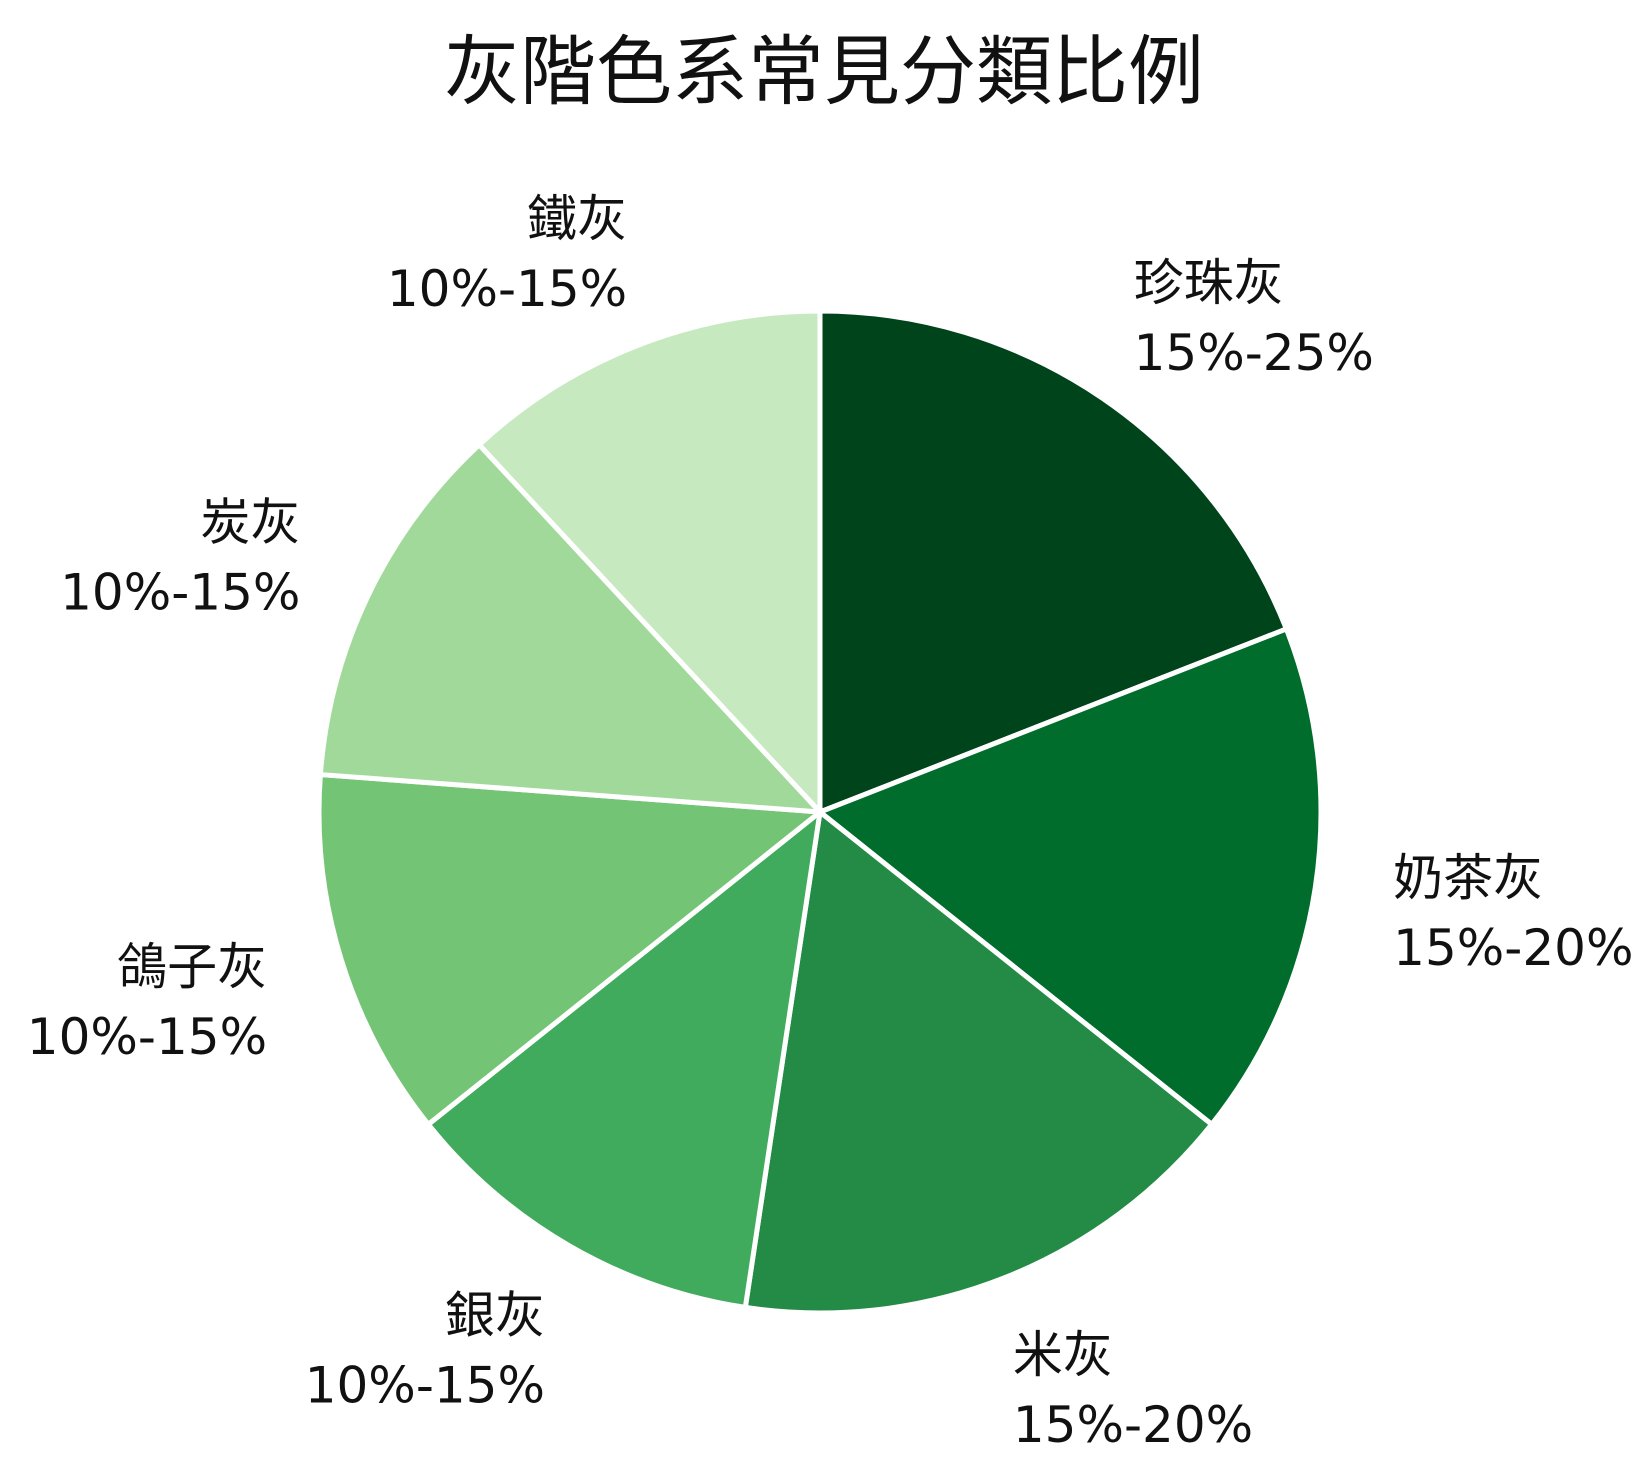 The width and height of the screenshot is (1649, 1468). Describe the element at coordinates (824, 71) in the screenshot. I see `chart-title: 灰階色系常見分類比例` at that location.